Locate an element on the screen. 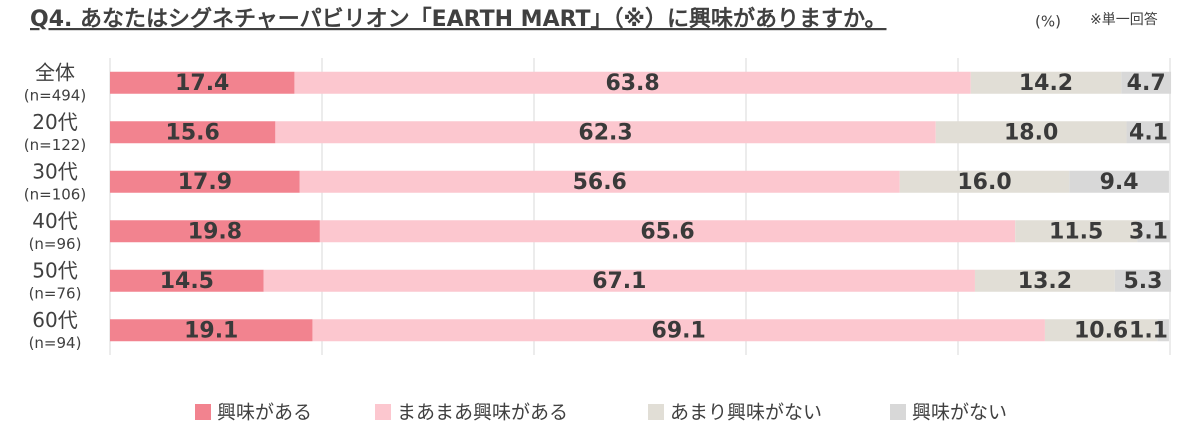 The image size is (1200, 438). value-label: 4.1 is located at coordinates (1148, 132).